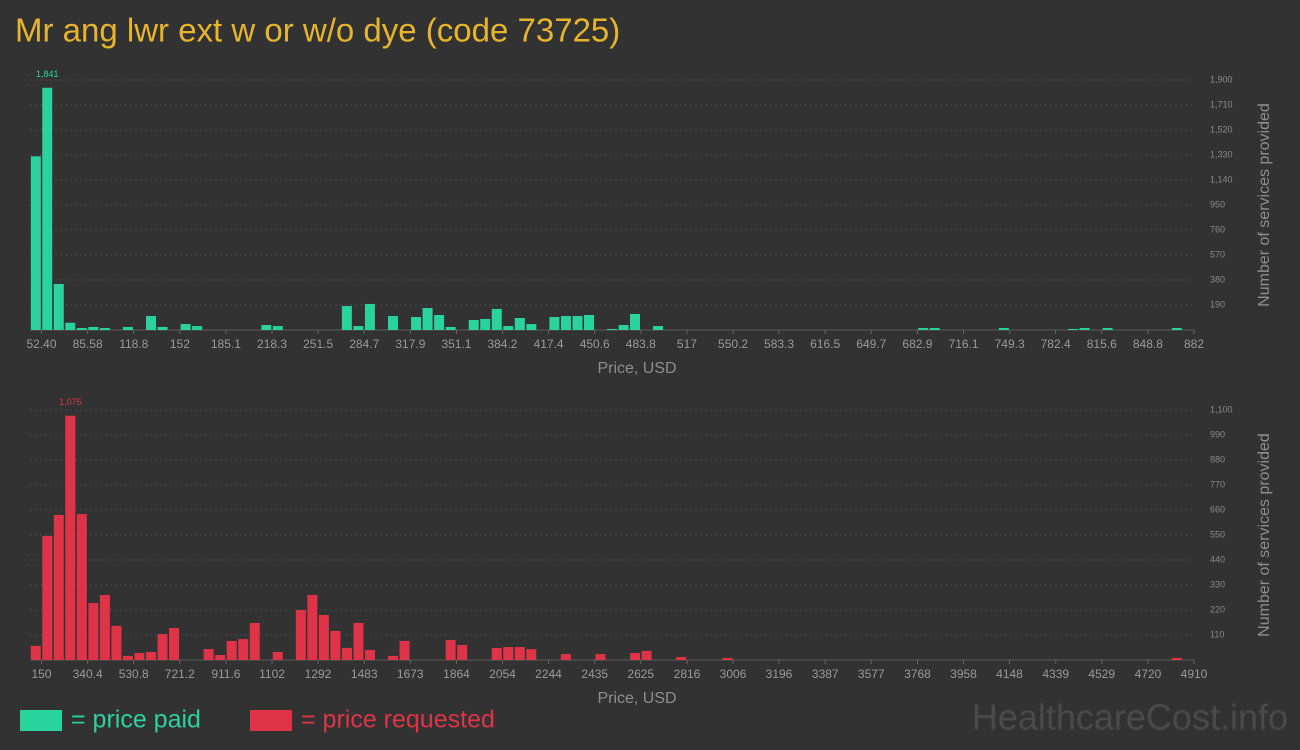 The image size is (1300, 750). I want to click on x-tick-label: 384.2, so click(502, 344).